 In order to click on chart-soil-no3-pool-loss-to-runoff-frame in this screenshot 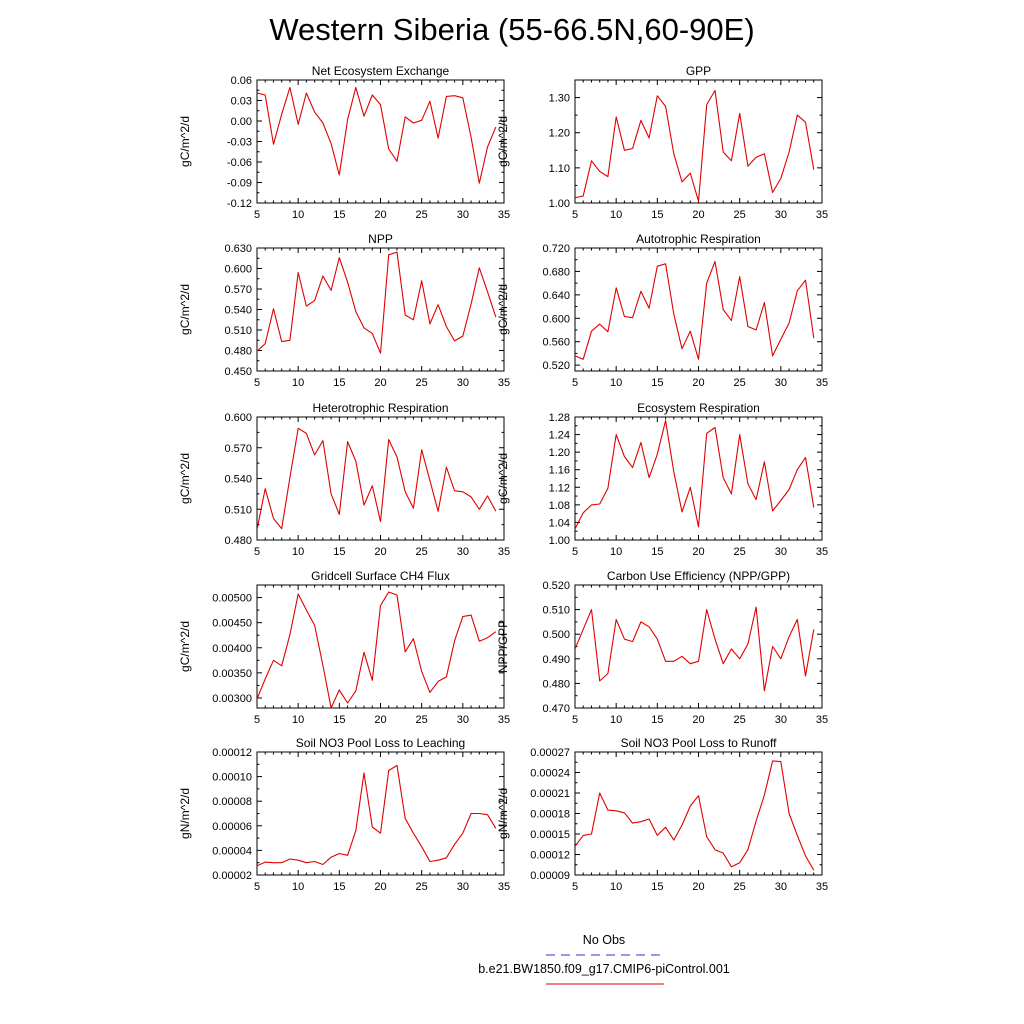, I will do `click(698, 813)`.